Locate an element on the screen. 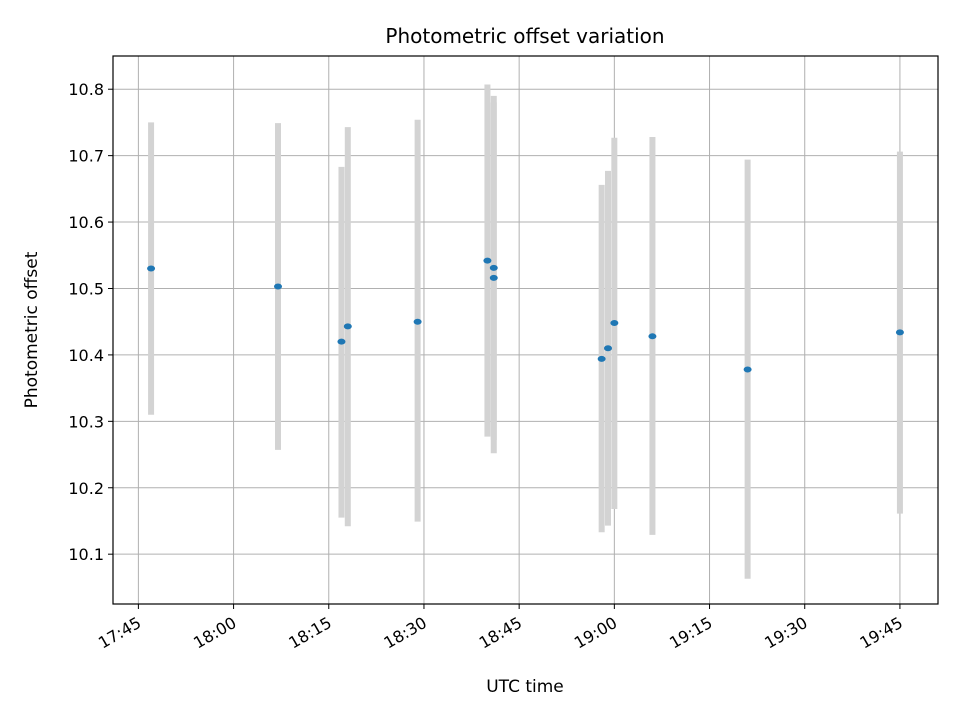 Image resolution: width=960 pixels, height=720 pixels. y-tick-label: 10.1 is located at coordinates (86, 554).